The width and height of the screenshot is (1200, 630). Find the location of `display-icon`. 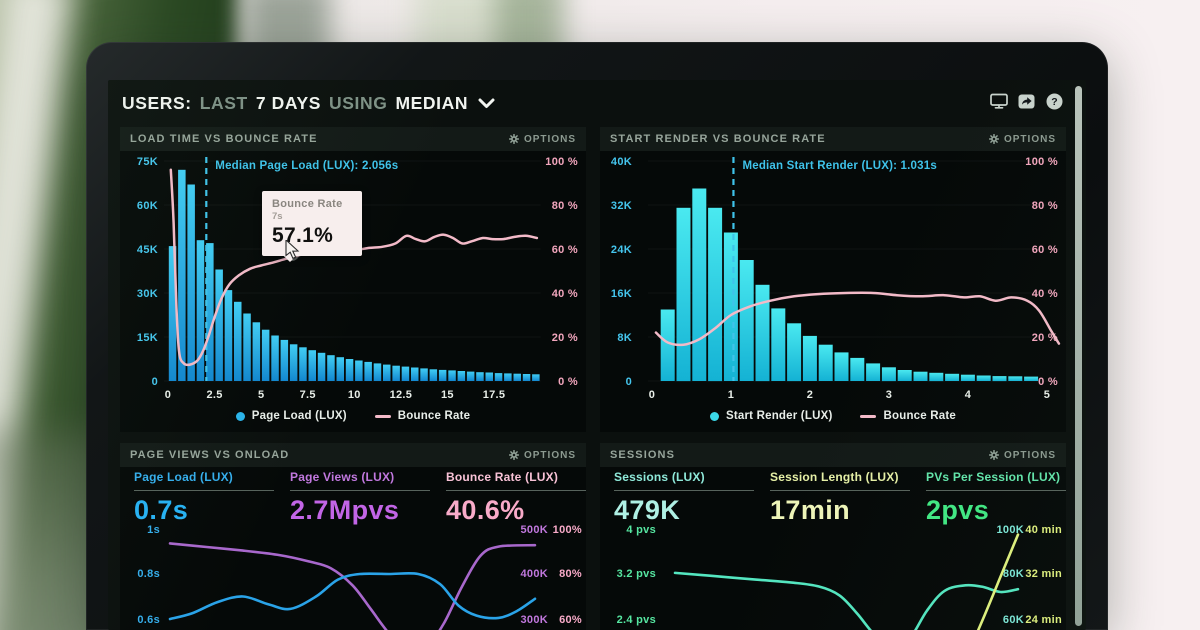

display-icon is located at coordinates (999, 101).